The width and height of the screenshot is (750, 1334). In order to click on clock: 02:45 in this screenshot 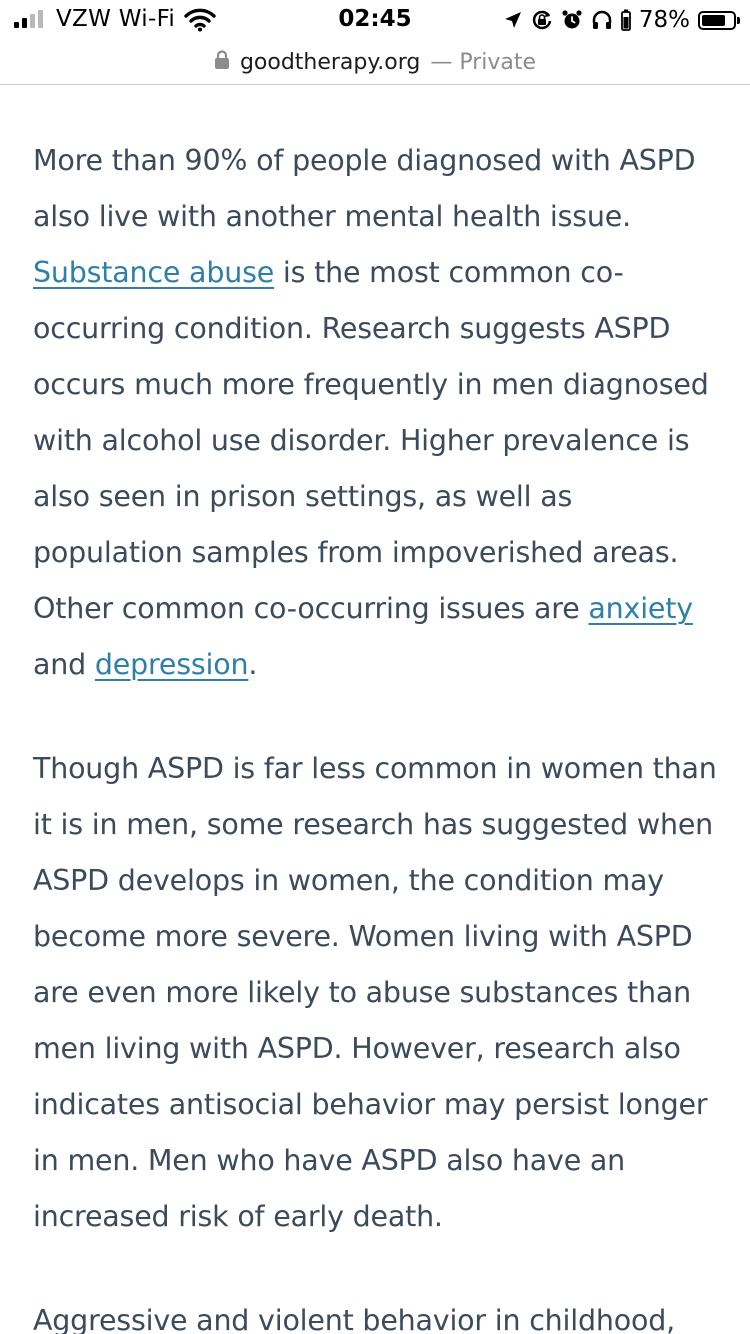, I will do `click(375, 19)`.